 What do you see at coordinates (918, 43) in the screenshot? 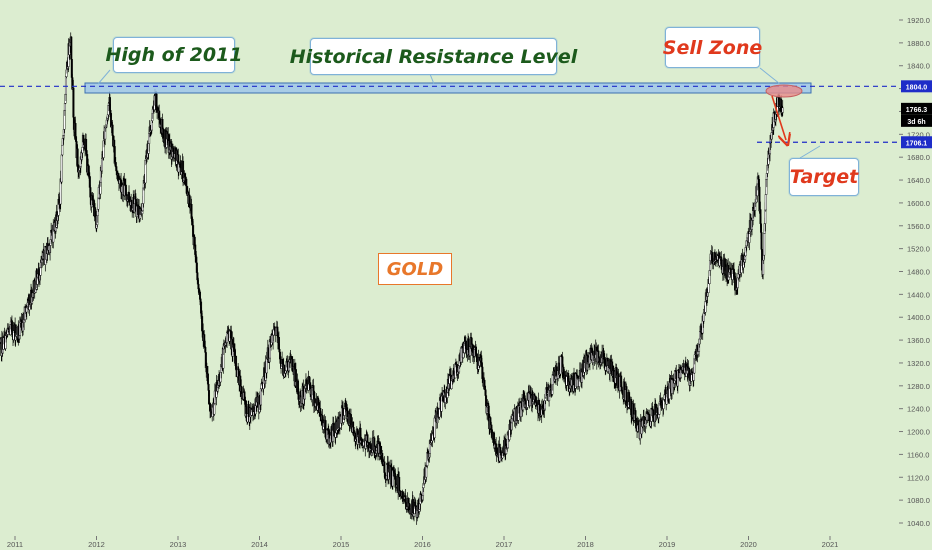
I see `y-tick-label: 1880.0` at bounding box center [918, 43].